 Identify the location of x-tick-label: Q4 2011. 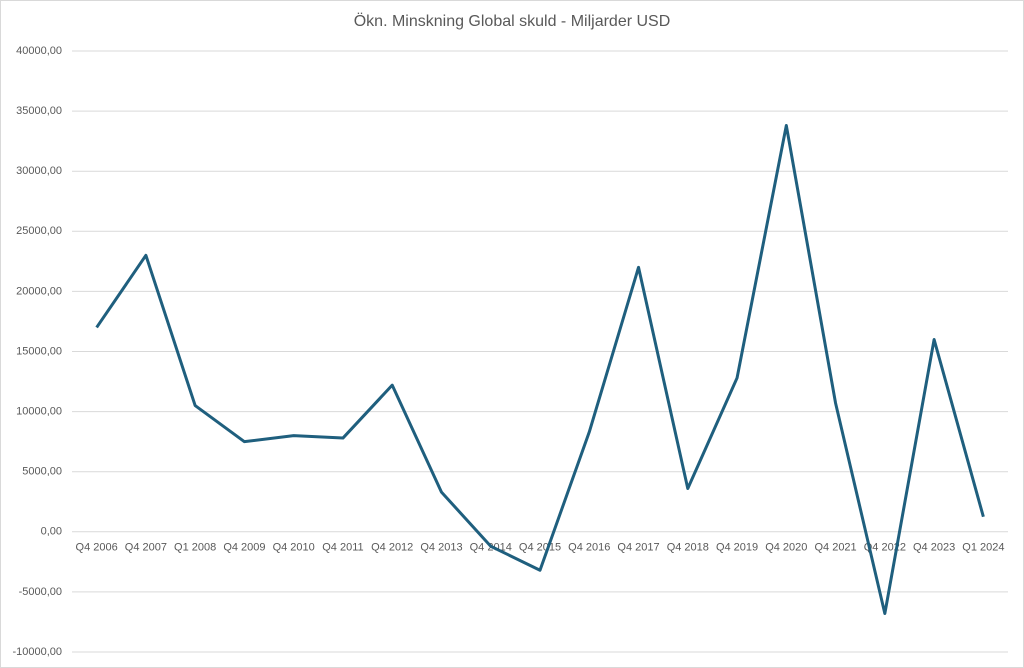
(342, 548).